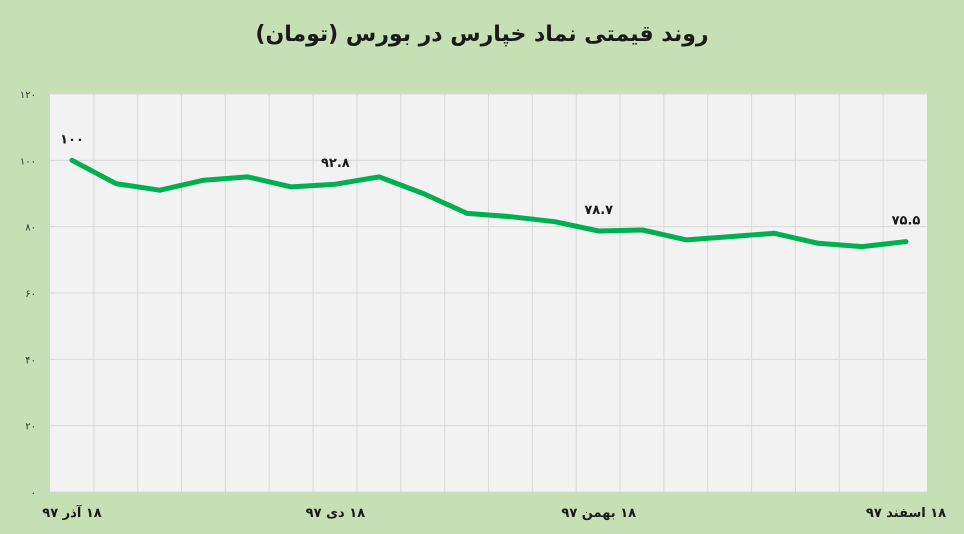 The image size is (964, 534). What do you see at coordinates (28, 161) in the screenshot?
I see `y-tick-label: ۱۰۰` at bounding box center [28, 161].